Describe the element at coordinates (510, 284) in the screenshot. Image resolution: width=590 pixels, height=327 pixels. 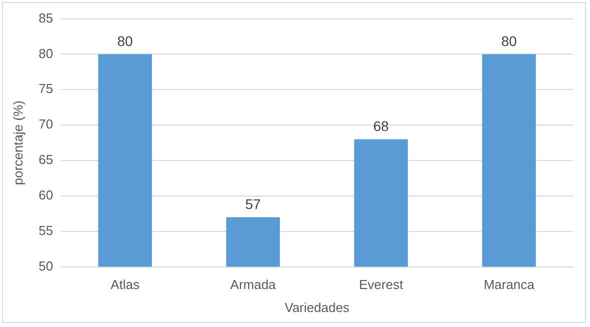
I see `x-tick-label: Maranca` at that location.